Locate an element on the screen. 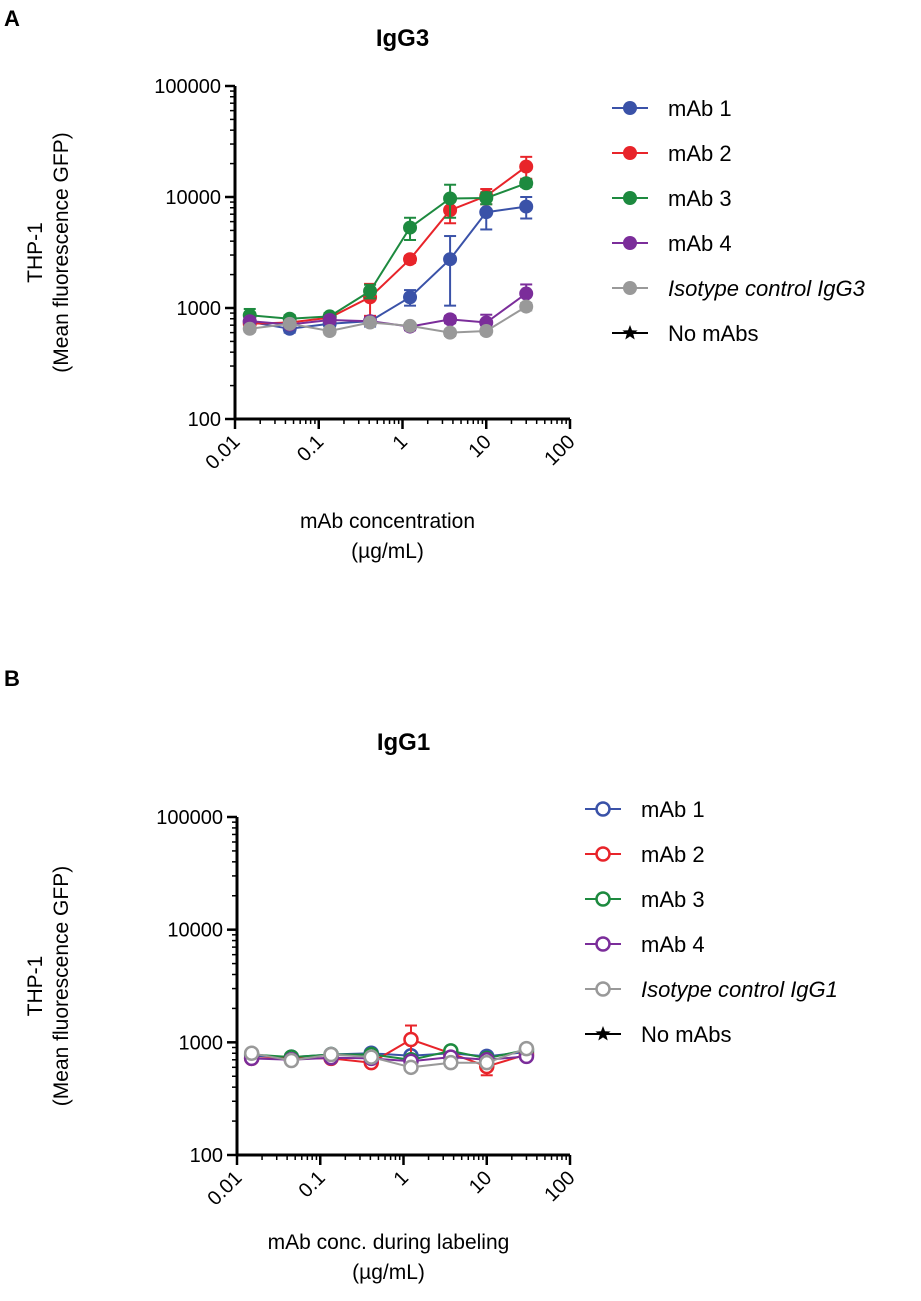 This screenshot has height=1301, width=921. x-axis-label: mAb conc. during labeling (µg/mL) is located at coordinates (389, 1257).